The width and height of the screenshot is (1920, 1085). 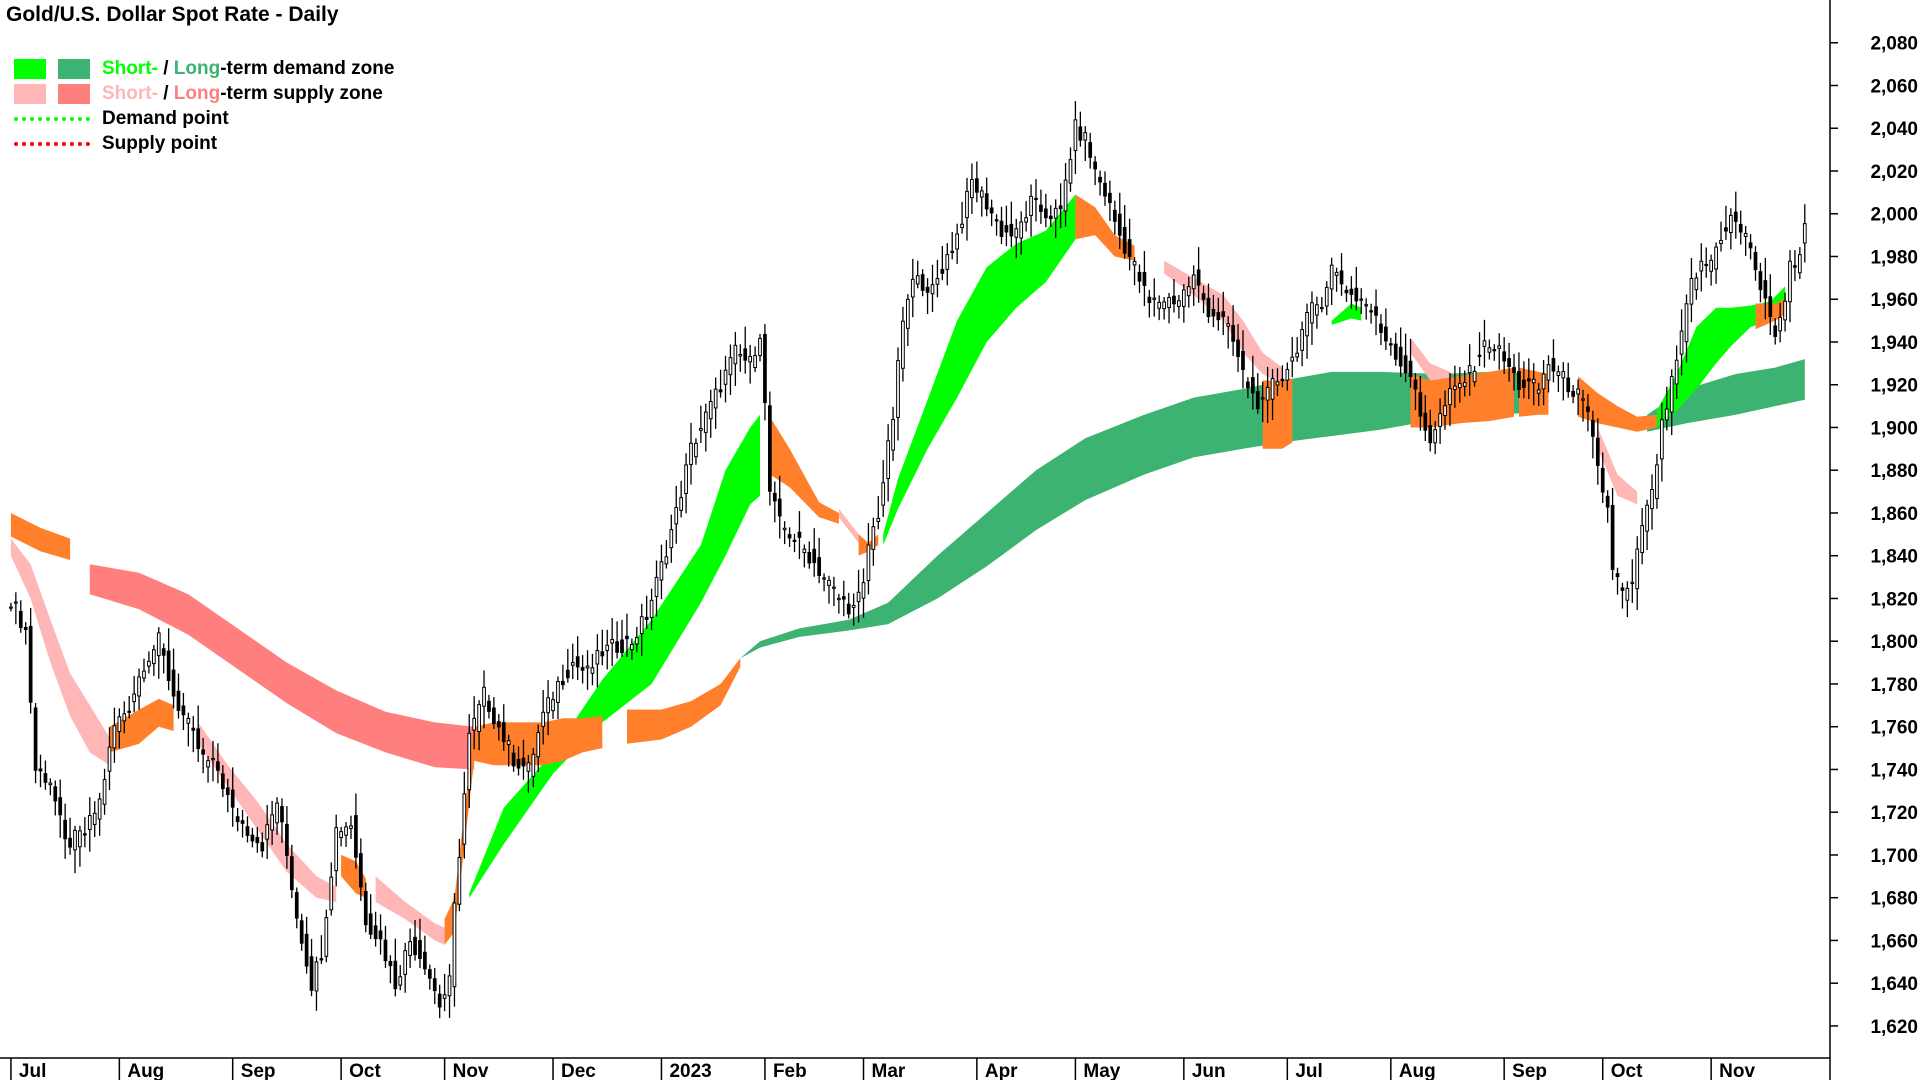 I want to click on y-tick-label: 1,960, so click(x=1894, y=300).